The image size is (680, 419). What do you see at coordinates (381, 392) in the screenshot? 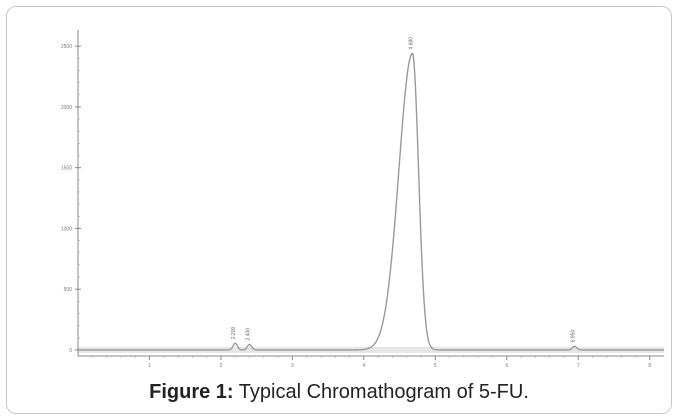
I see `caption-text: Typical Chromathogram of 5-FU.` at bounding box center [381, 392].